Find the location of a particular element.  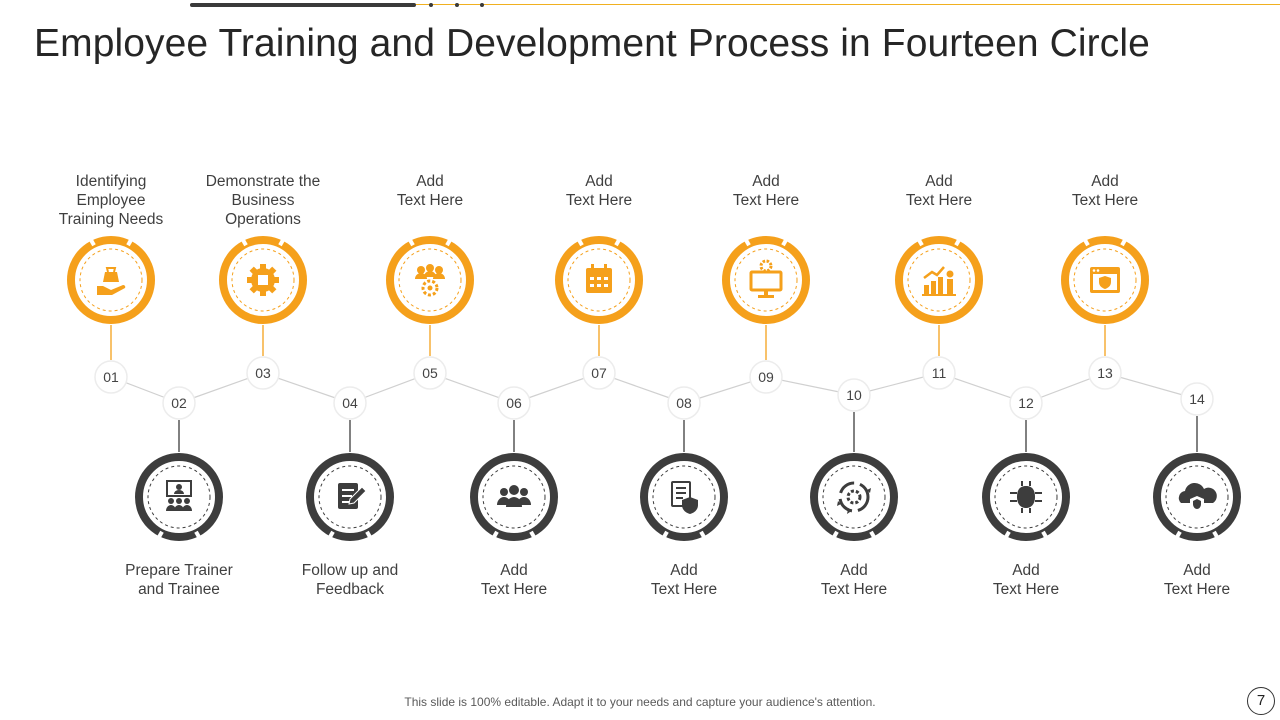

step-number-badge: 06 is located at coordinates (514, 403).